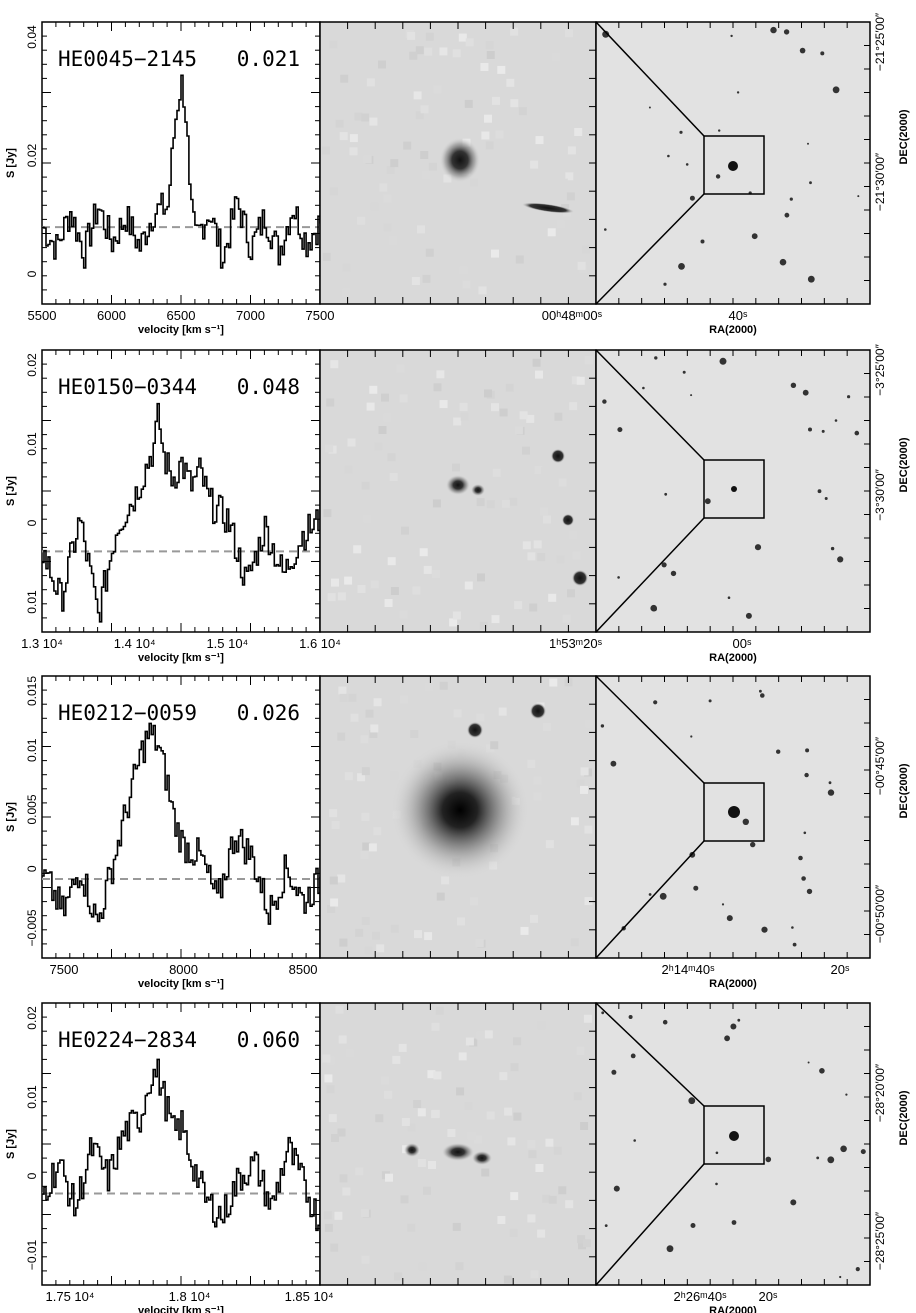 This screenshot has height=1313, width=916. I want to click on dec-tick-label: −28°25′00″, so click(880, 1240).